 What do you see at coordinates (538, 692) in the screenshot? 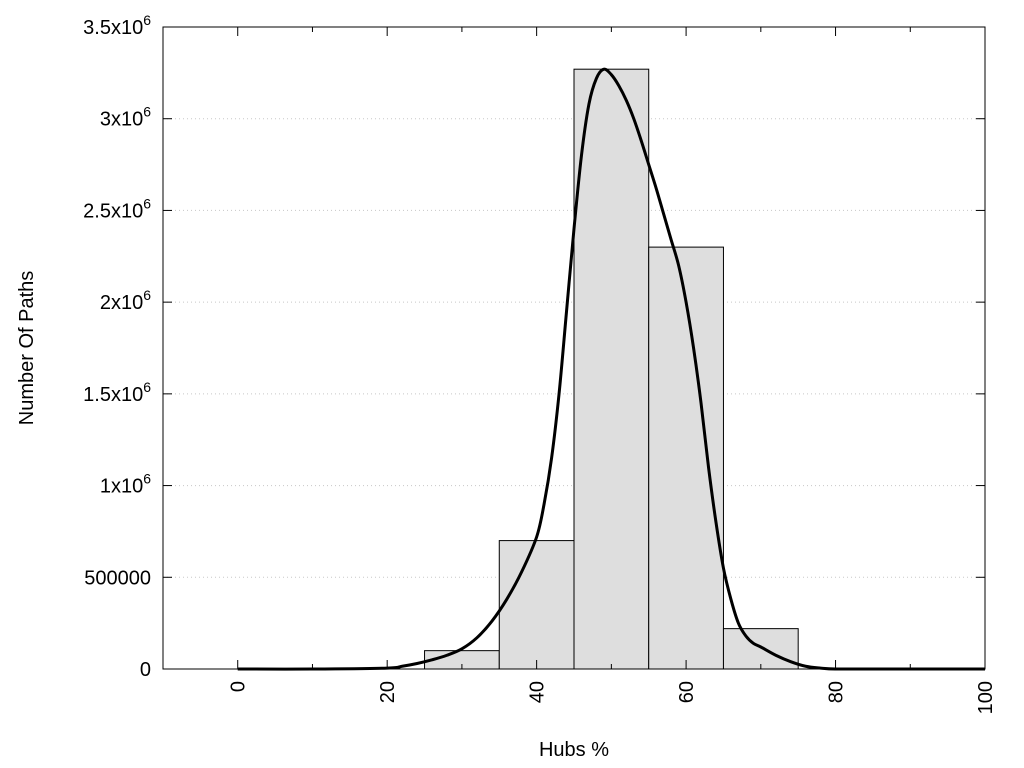
I see `x-tick-label: 40` at bounding box center [538, 692].